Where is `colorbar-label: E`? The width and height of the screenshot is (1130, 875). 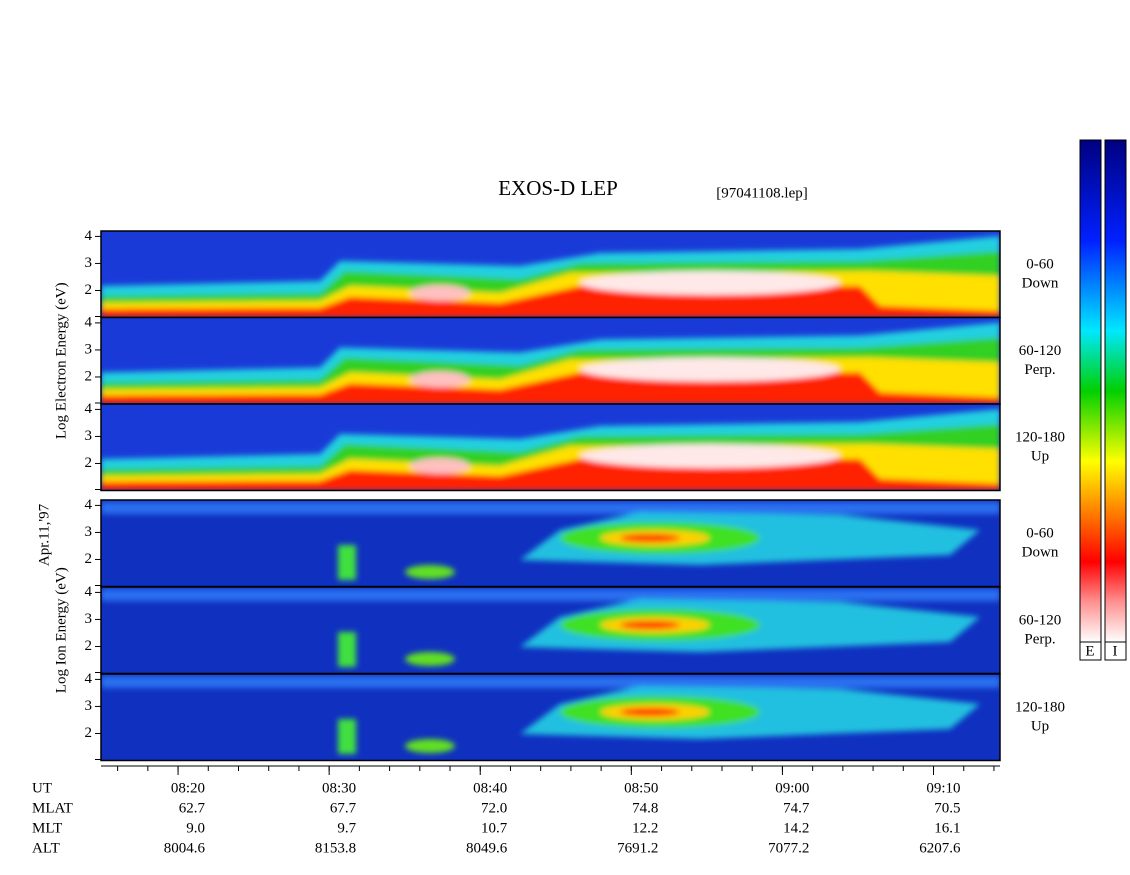
colorbar-label: E is located at coordinates (1089, 651).